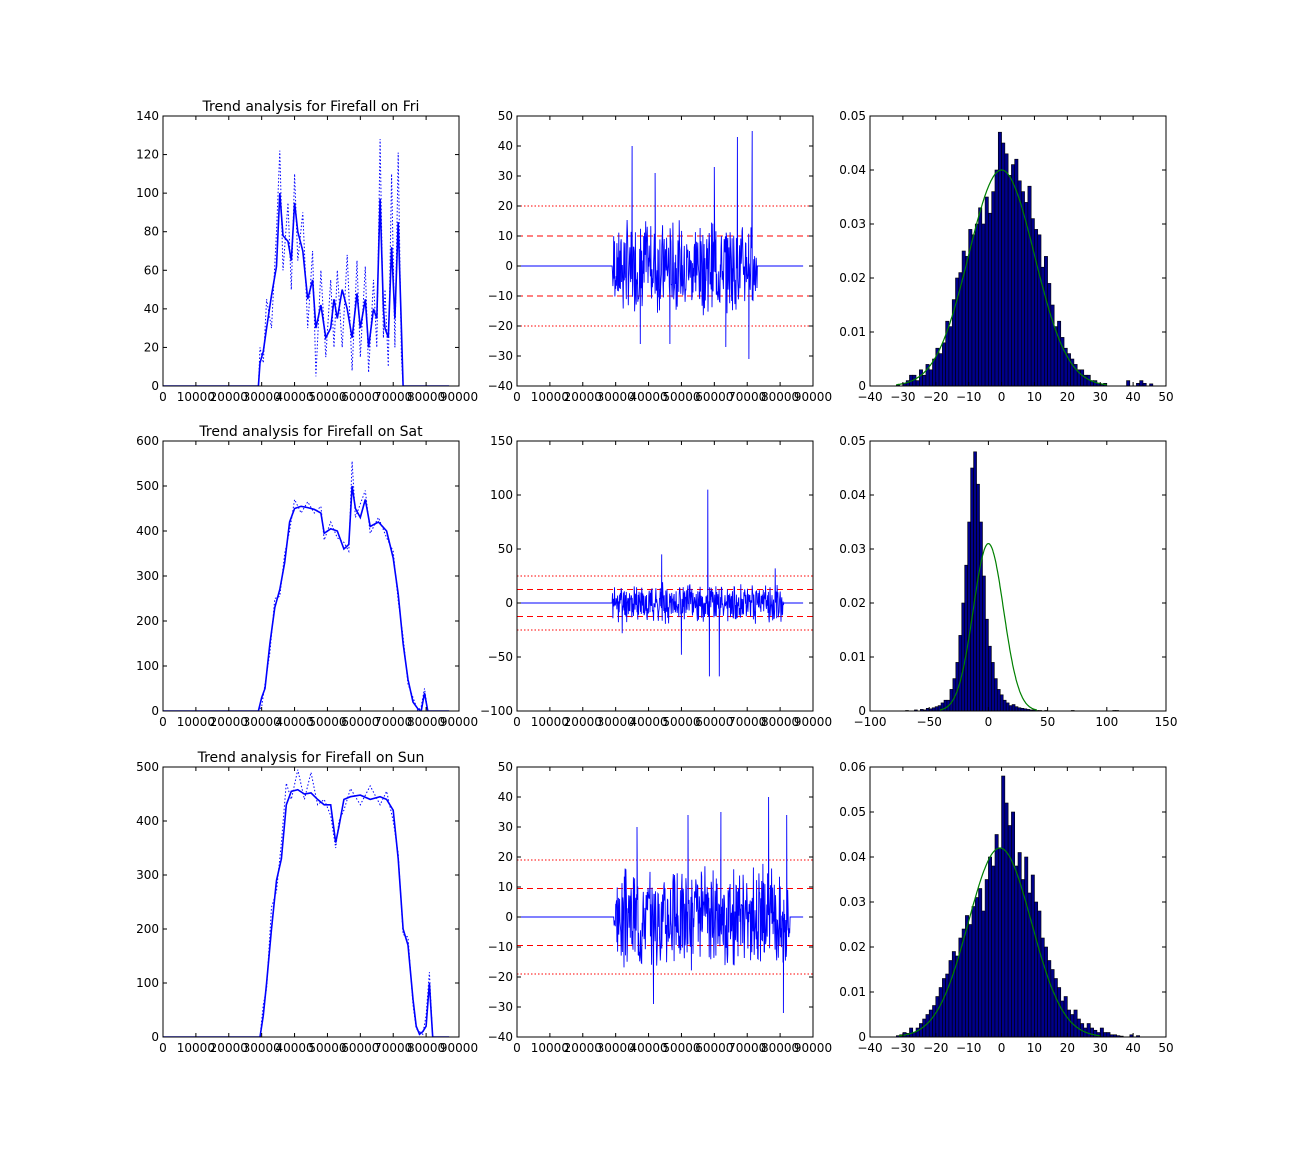  Describe the element at coordinates (500, 296) in the screenshot. I see `y-tick-label: −10` at that location.